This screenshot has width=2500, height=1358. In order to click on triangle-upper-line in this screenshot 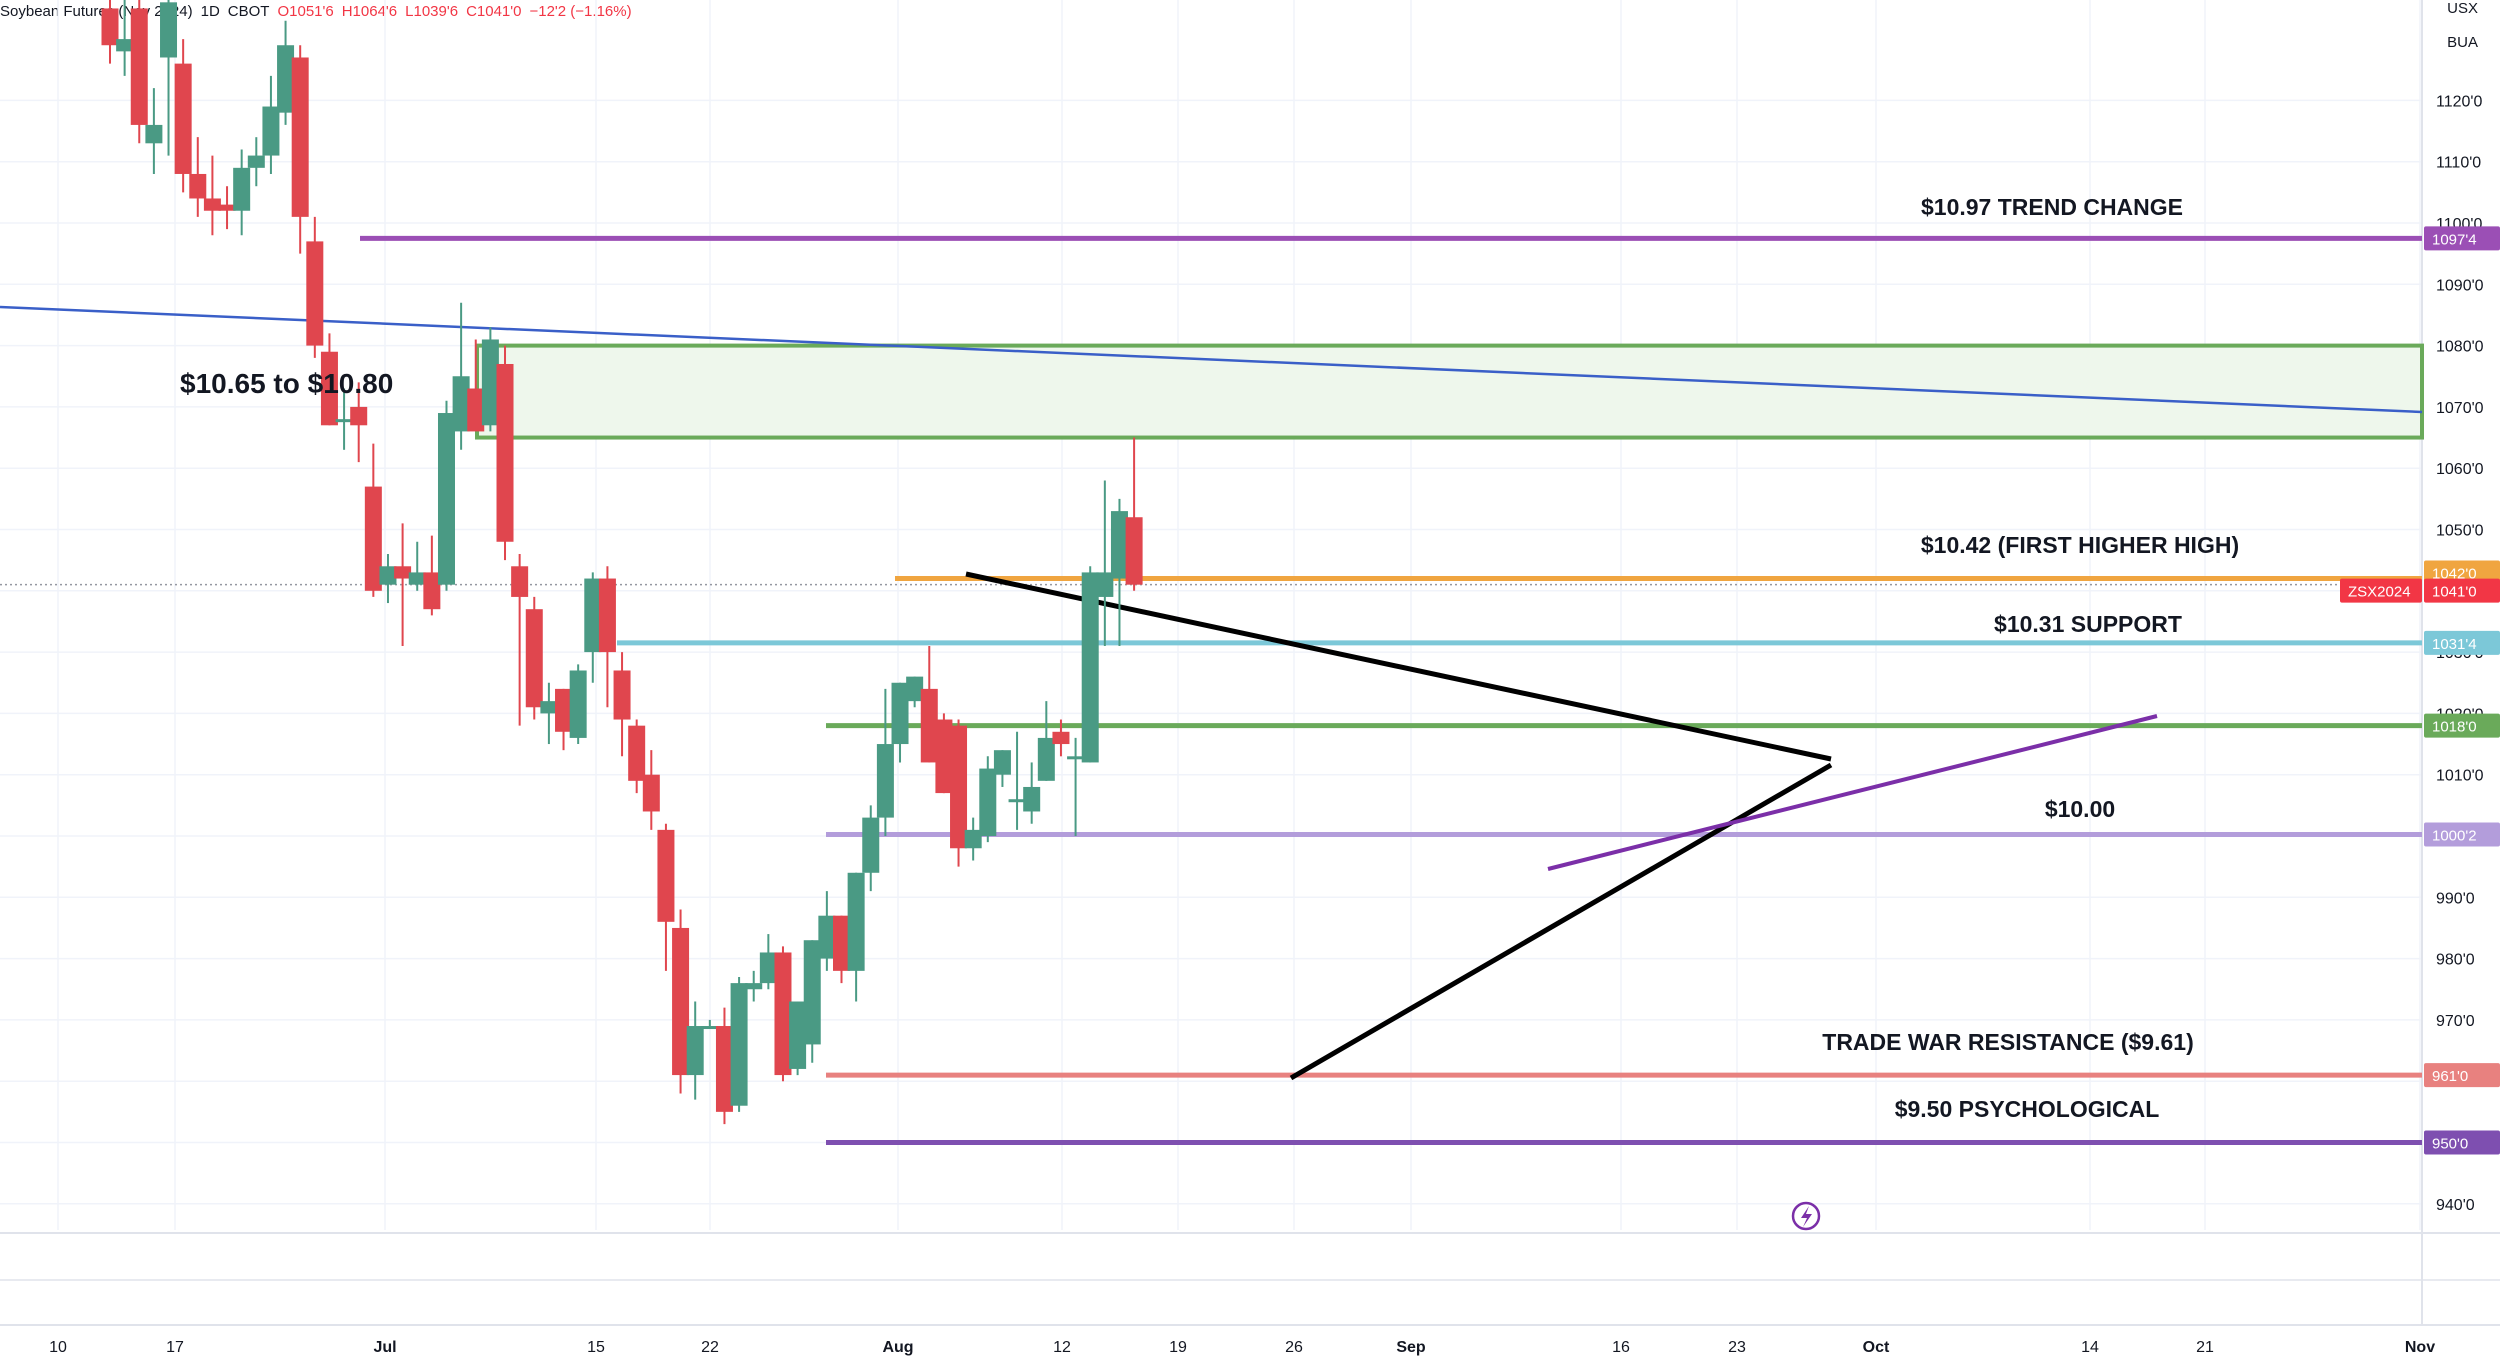, I will do `click(1398, 666)`.